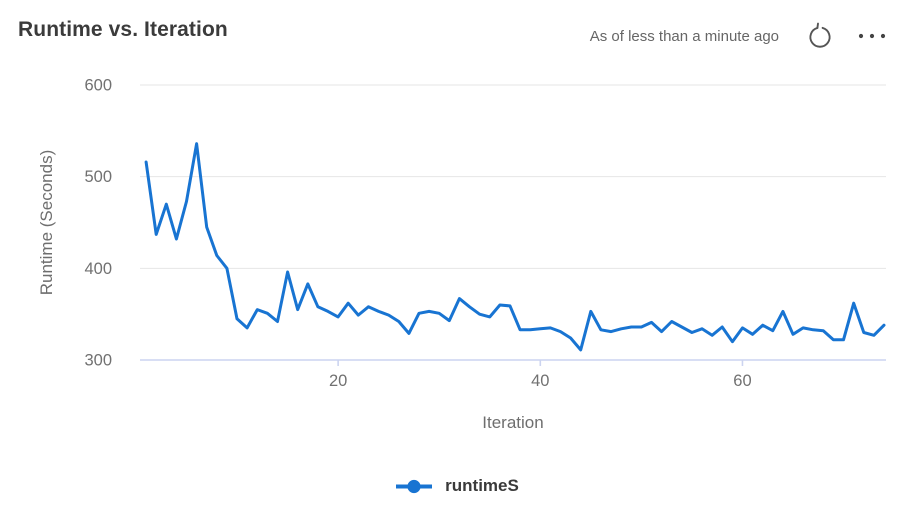 The image size is (914, 531). I want to click on chart-header-controls: As of less than a minute ago, so click(741, 36).